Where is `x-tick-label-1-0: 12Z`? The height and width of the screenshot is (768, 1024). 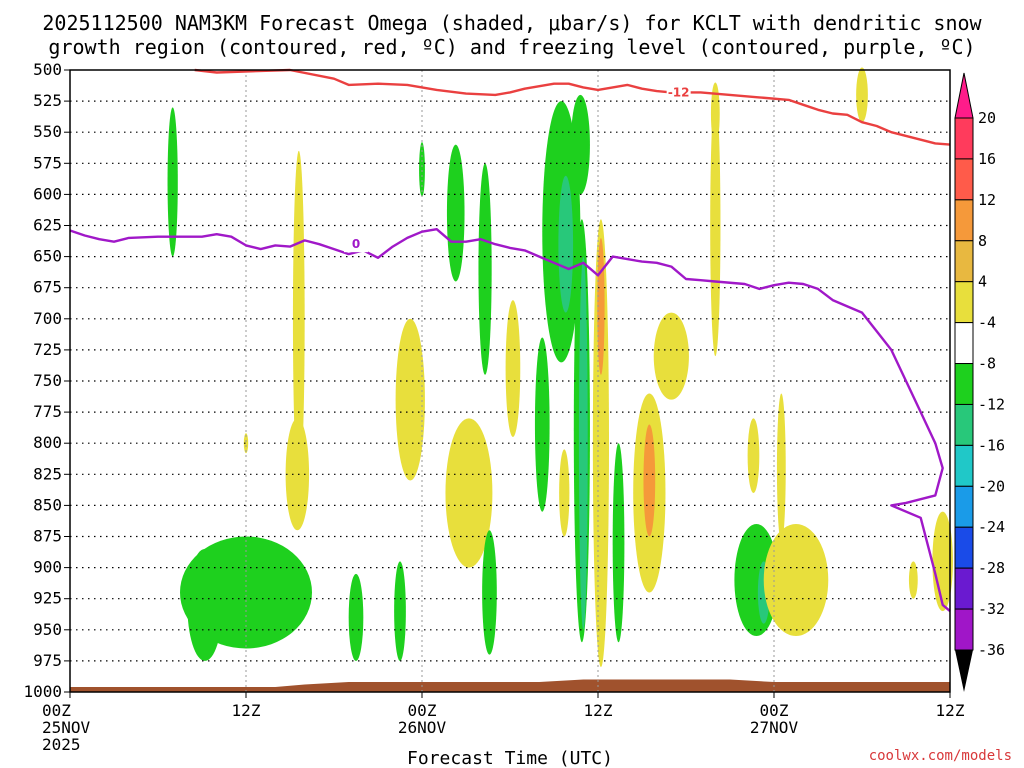
x-tick-label-1-0: 12Z is located at coordinates (246, 710).